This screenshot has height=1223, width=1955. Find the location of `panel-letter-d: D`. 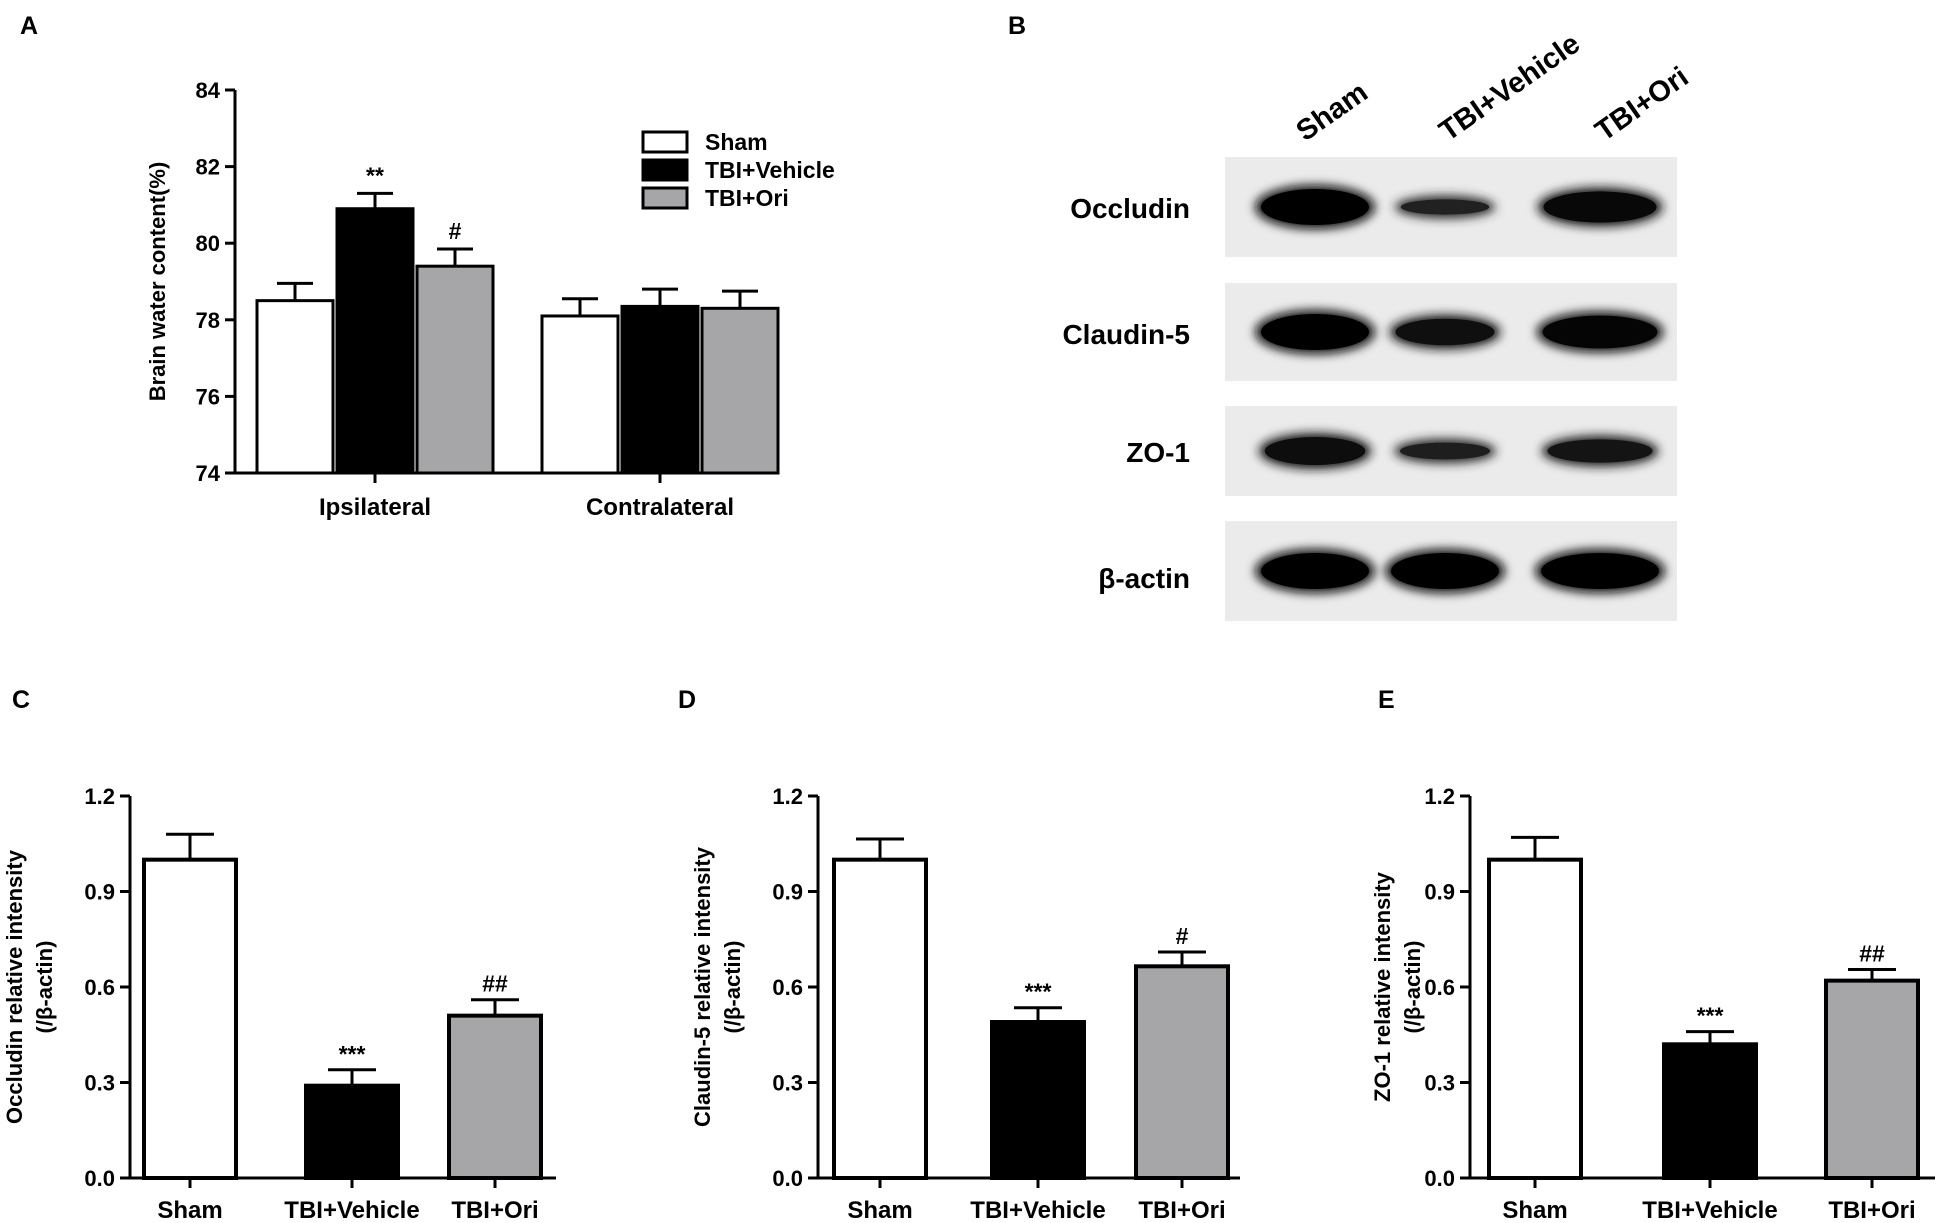

panel-letter-d: D is located at coordinates (687, 700).